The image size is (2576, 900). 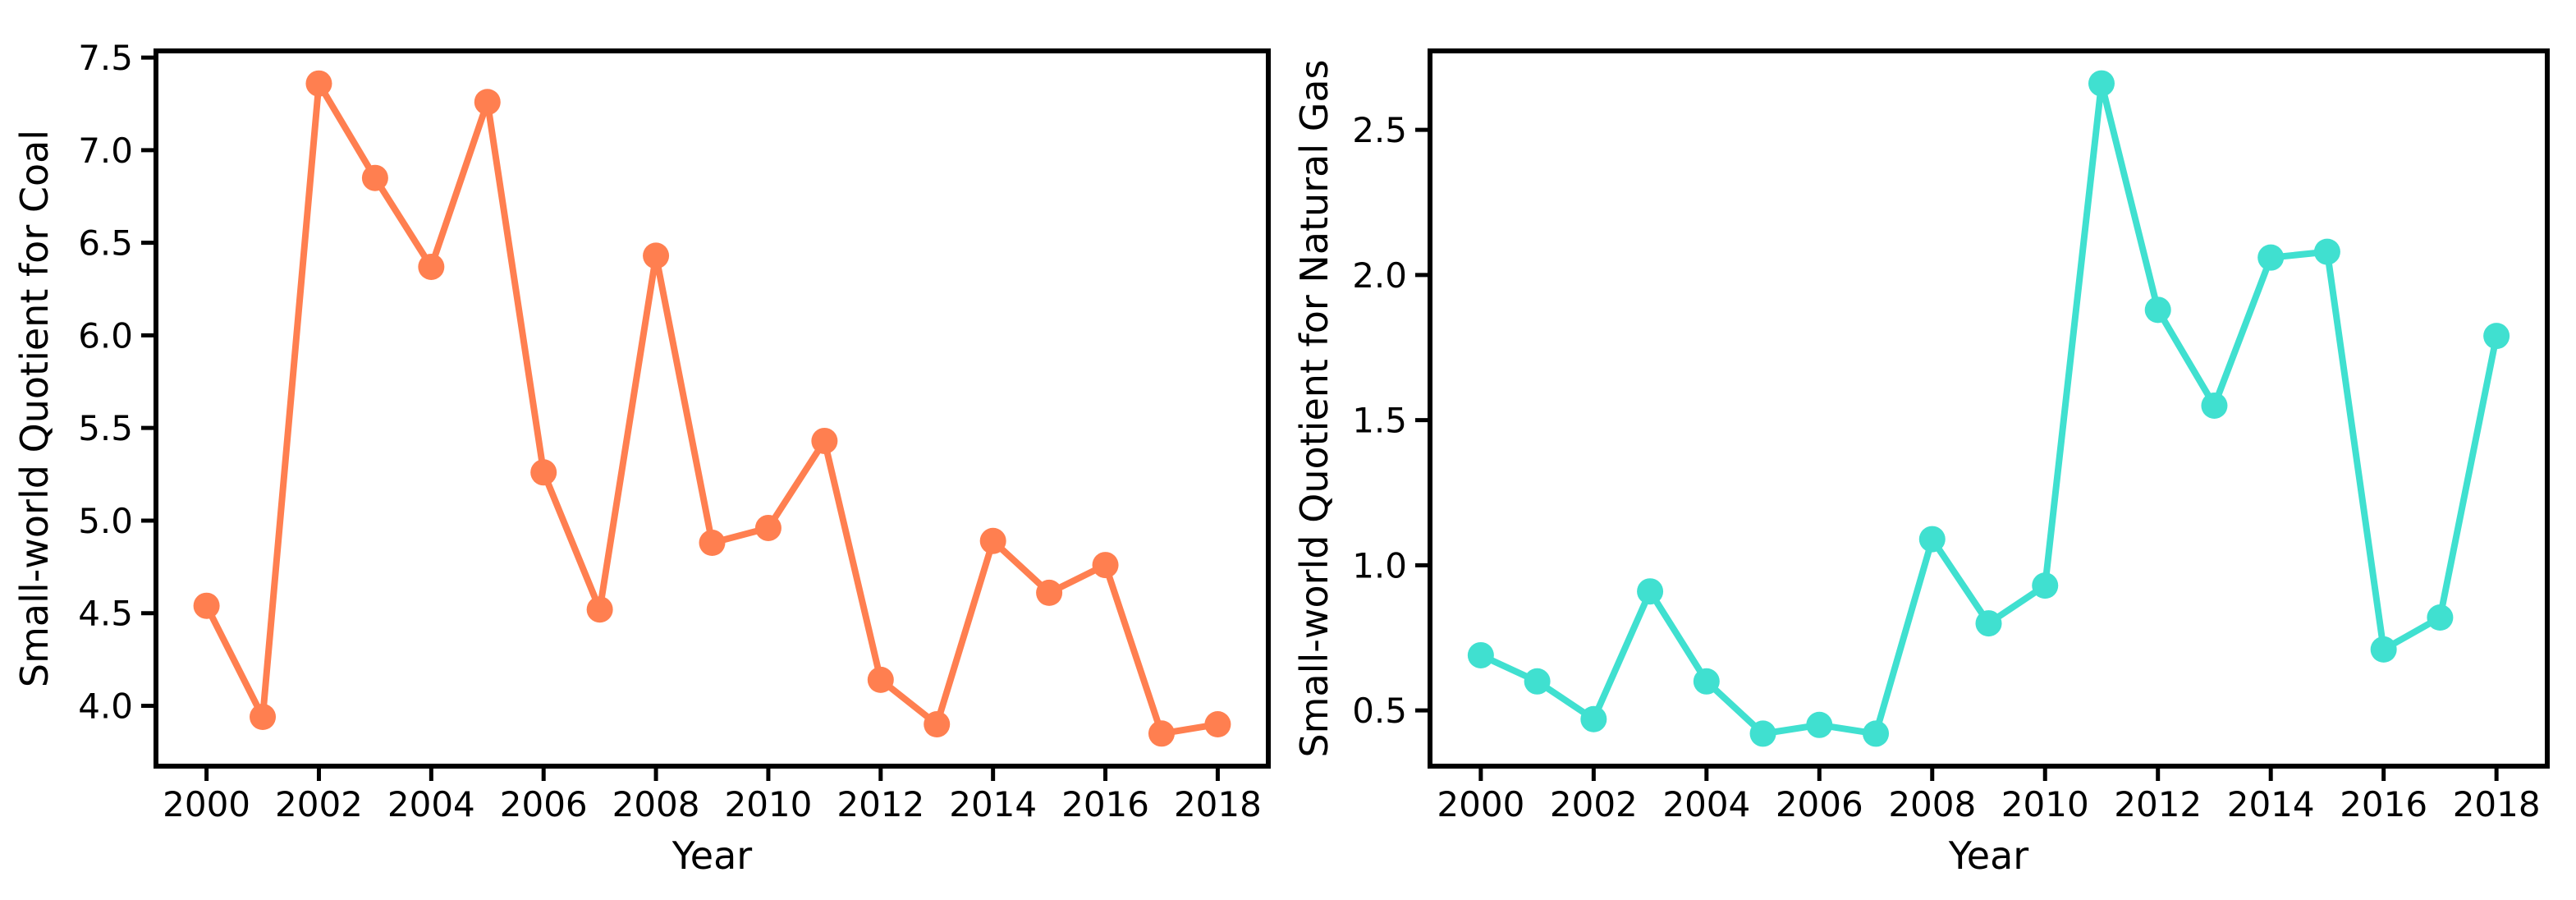 I want to click on y-tick-label: 2.0, so click(x=1379, y=276).